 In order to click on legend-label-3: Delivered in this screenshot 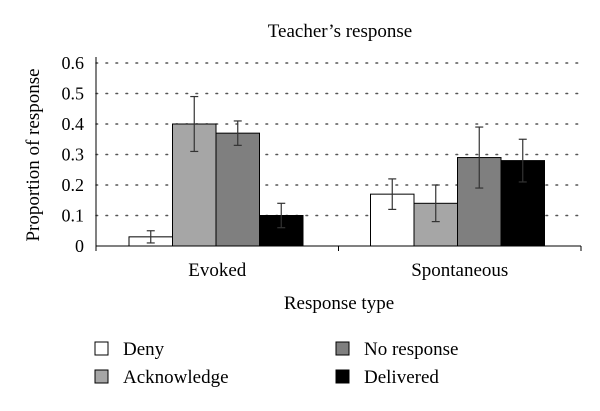, I will do `click(401, 377)`.